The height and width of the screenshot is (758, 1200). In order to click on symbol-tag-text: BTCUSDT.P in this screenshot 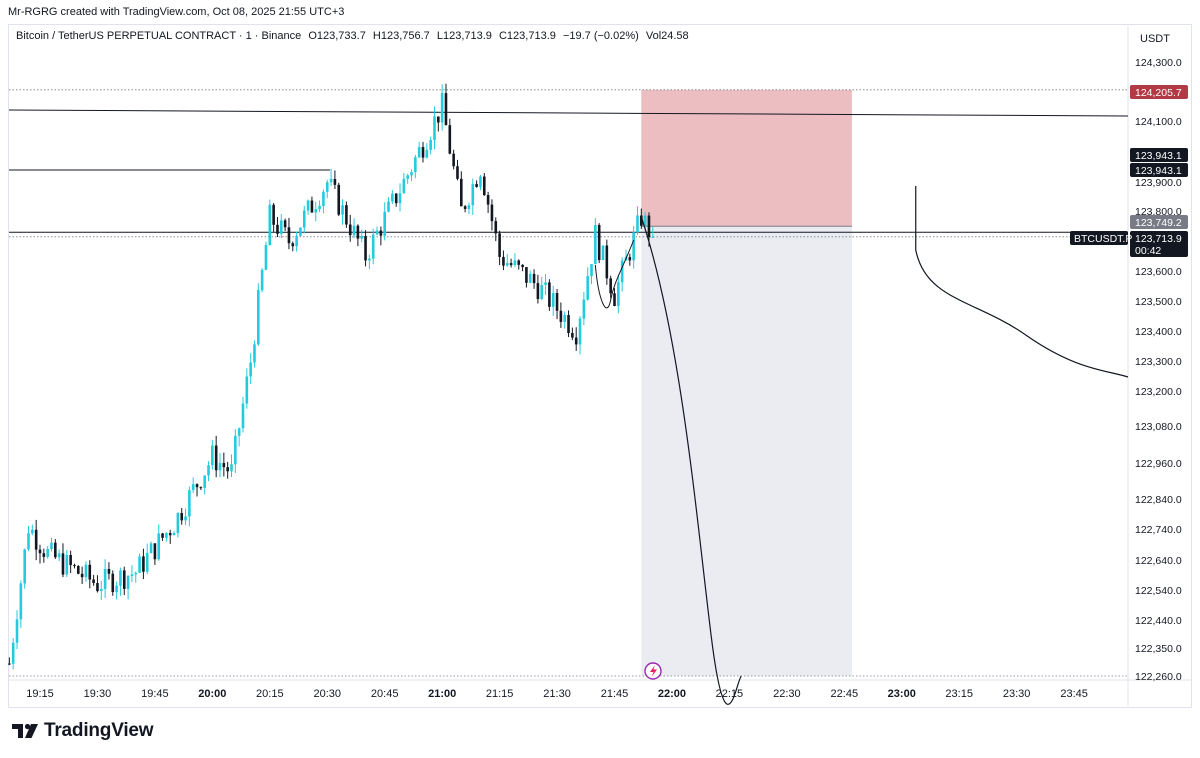, I will do `click(1103, 239)`.